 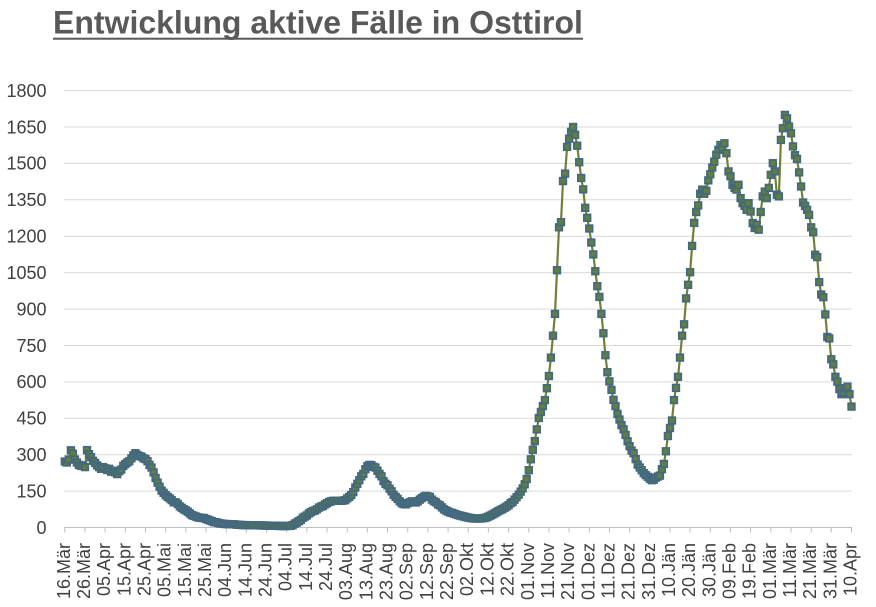 I want to click on svg-text: 150, so click(x=31, y=491).